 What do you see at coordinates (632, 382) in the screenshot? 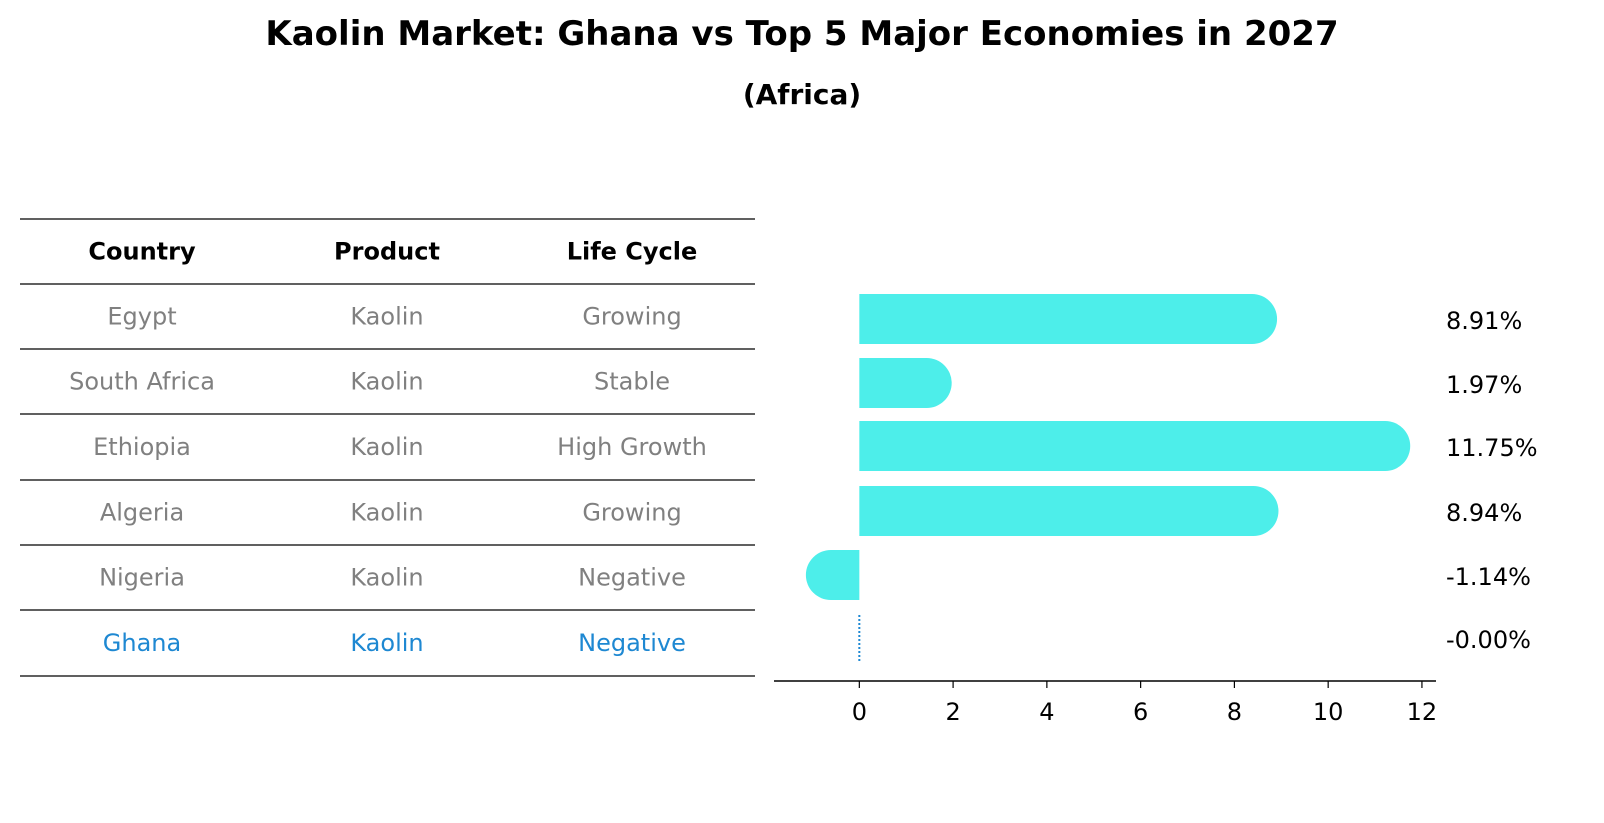
I see `table-cell: Stable` at bounding box center [632, 382].